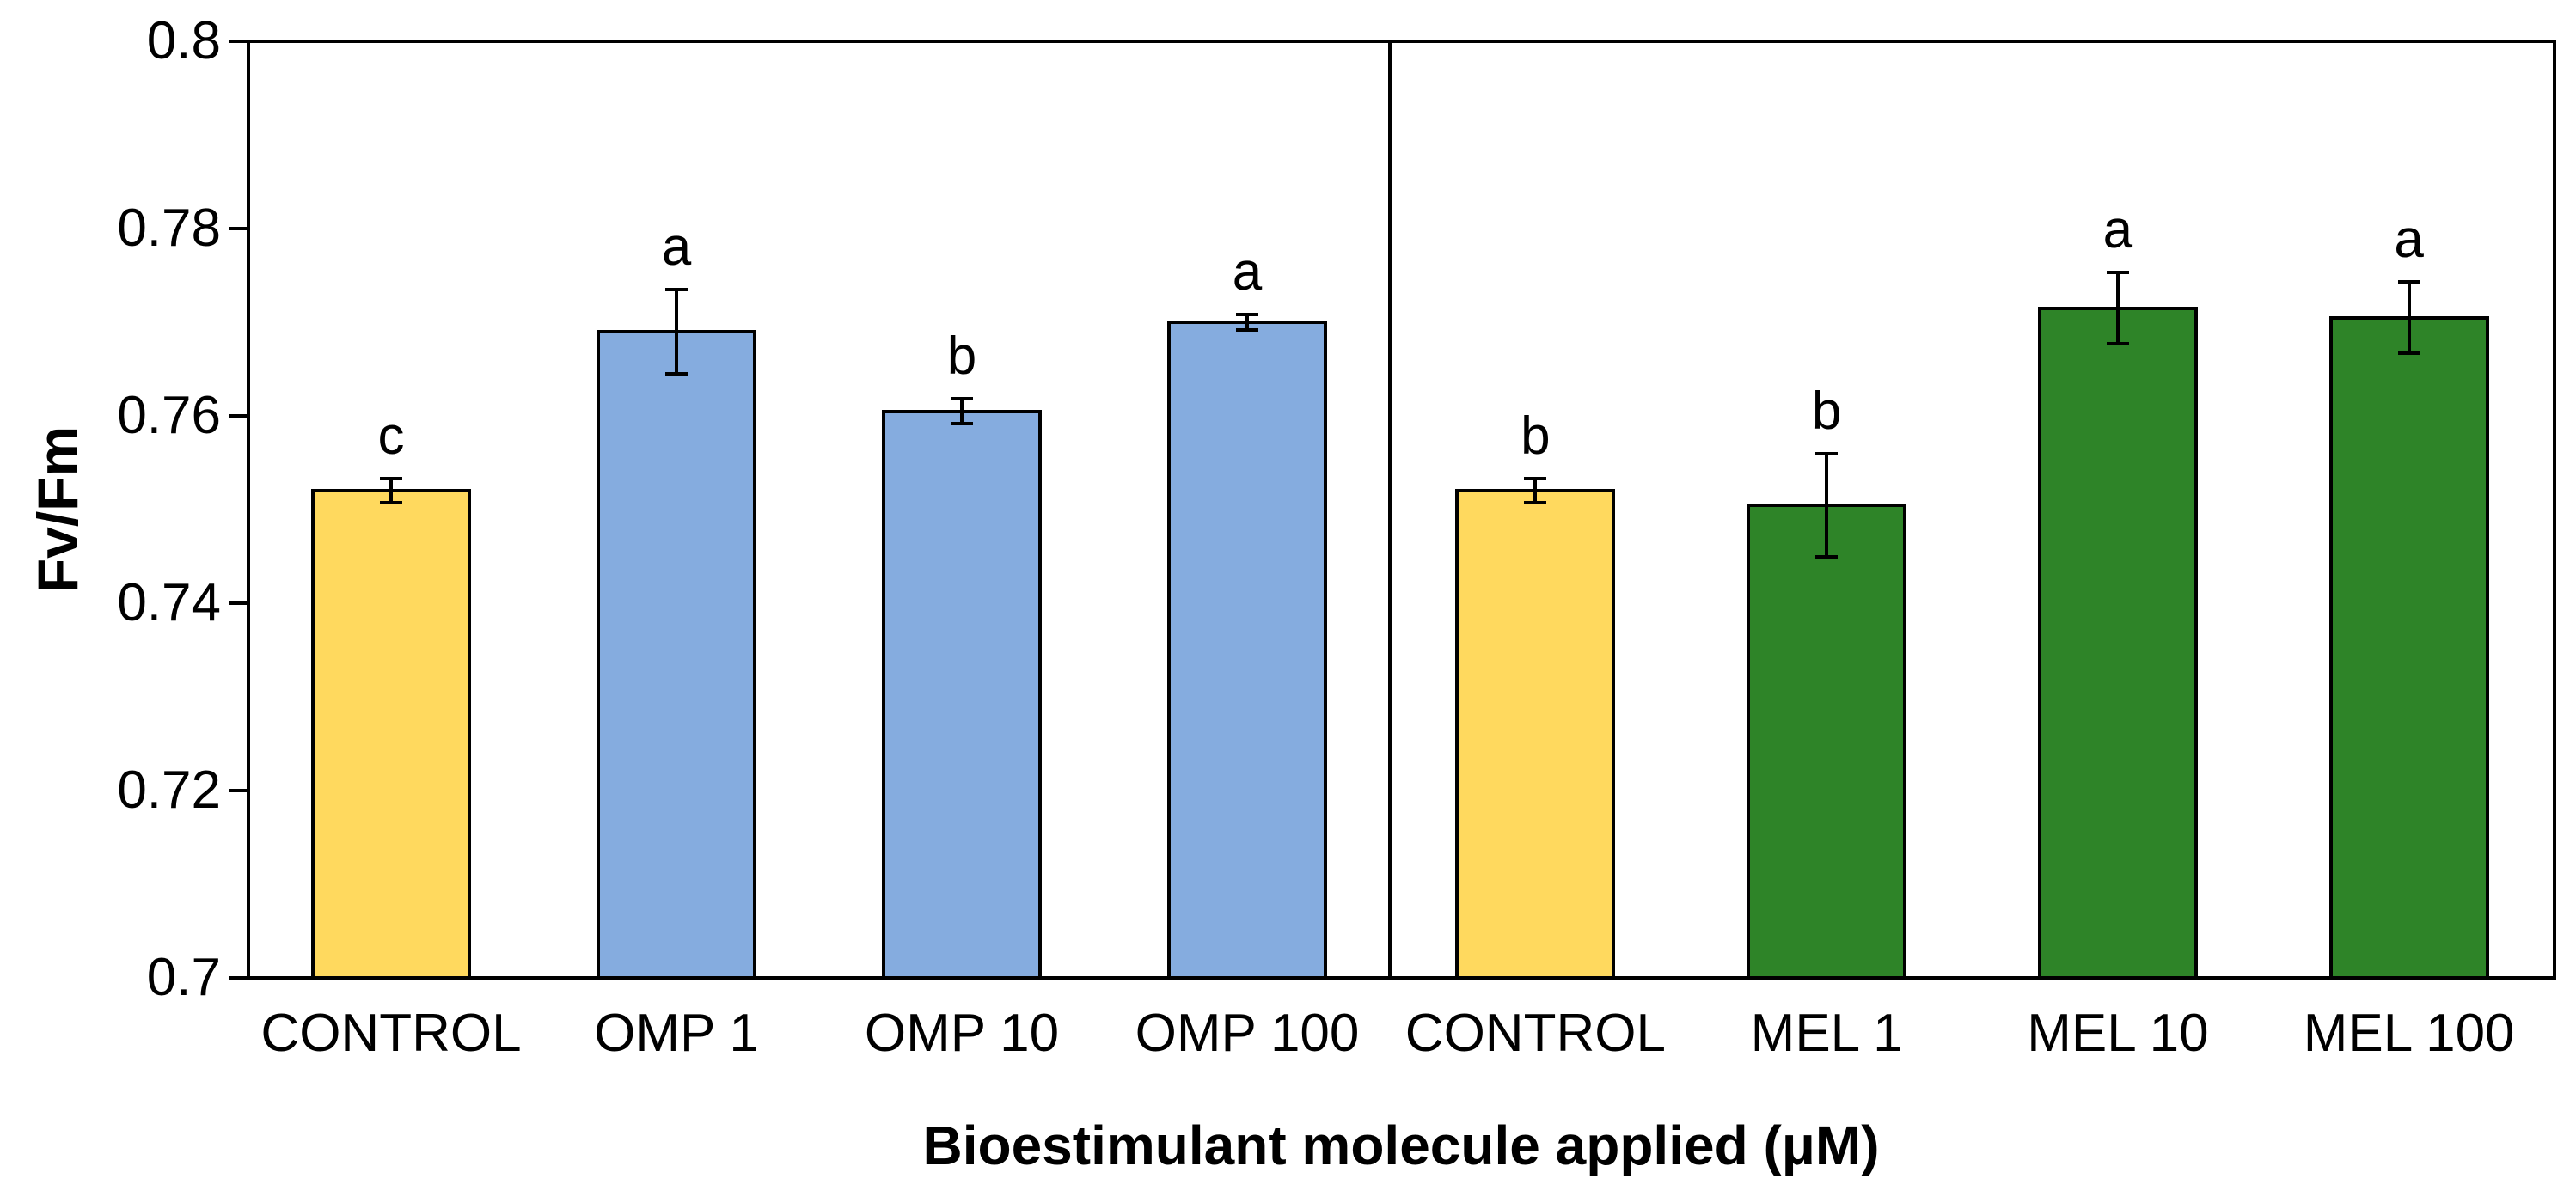 The image size is (2576, 1203). I want to click on y-tick-label-0.7: 0.7, so click(183, 978).